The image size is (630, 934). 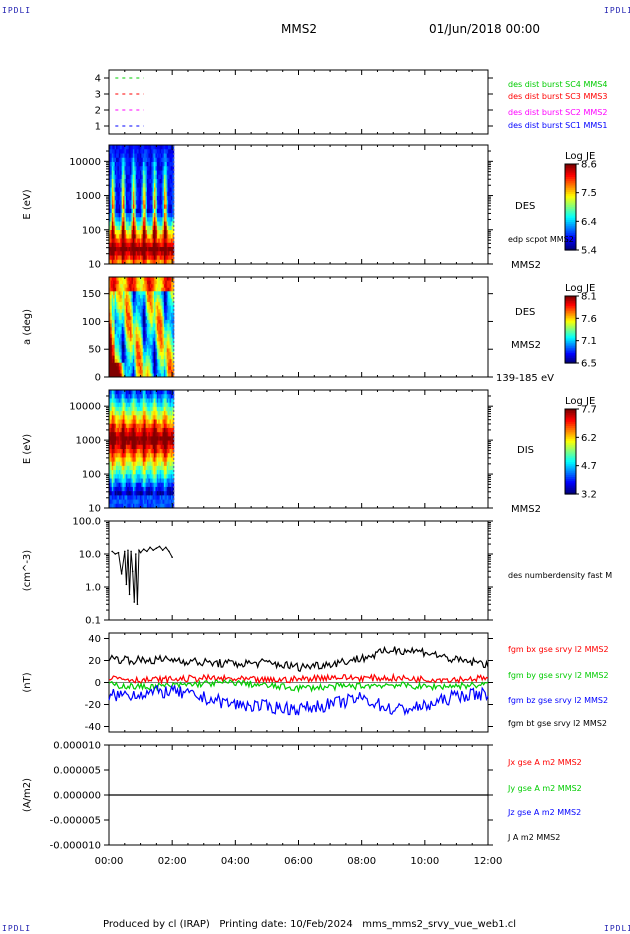 I want to click on fgm-series-bz, so click(x=298, y=700).